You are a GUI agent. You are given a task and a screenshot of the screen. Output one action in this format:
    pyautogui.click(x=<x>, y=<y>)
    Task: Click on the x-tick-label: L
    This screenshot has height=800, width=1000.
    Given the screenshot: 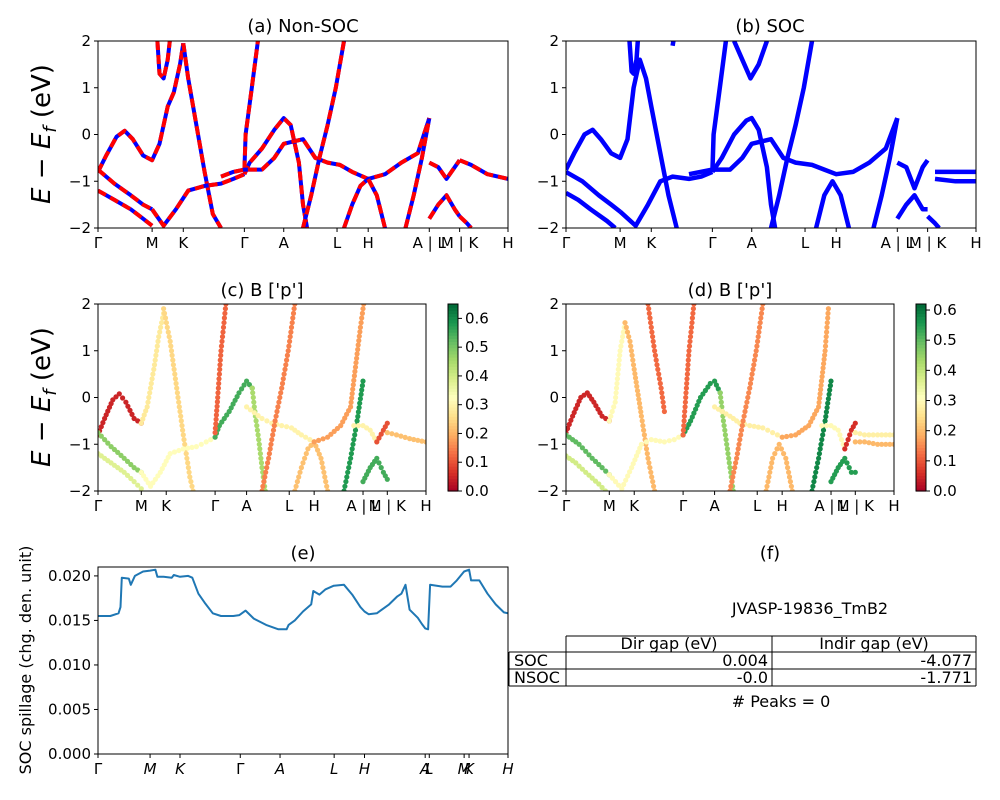 What is the action you would take?
    pyautogui.click(x=805, y=243)
    